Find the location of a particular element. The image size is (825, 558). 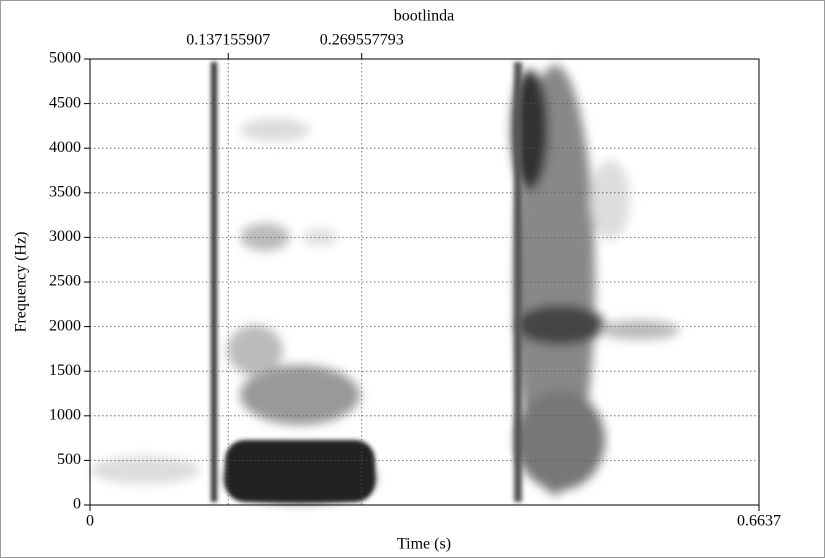

y-tick-label: 4000 is located at coordinates (65, 147).